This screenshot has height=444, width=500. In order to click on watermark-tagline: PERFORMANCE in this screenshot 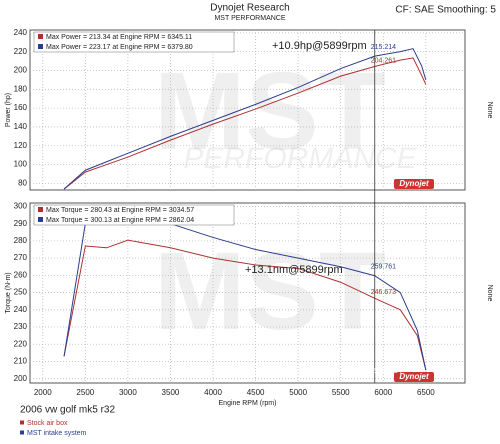, I will do `click(300, 158)`.